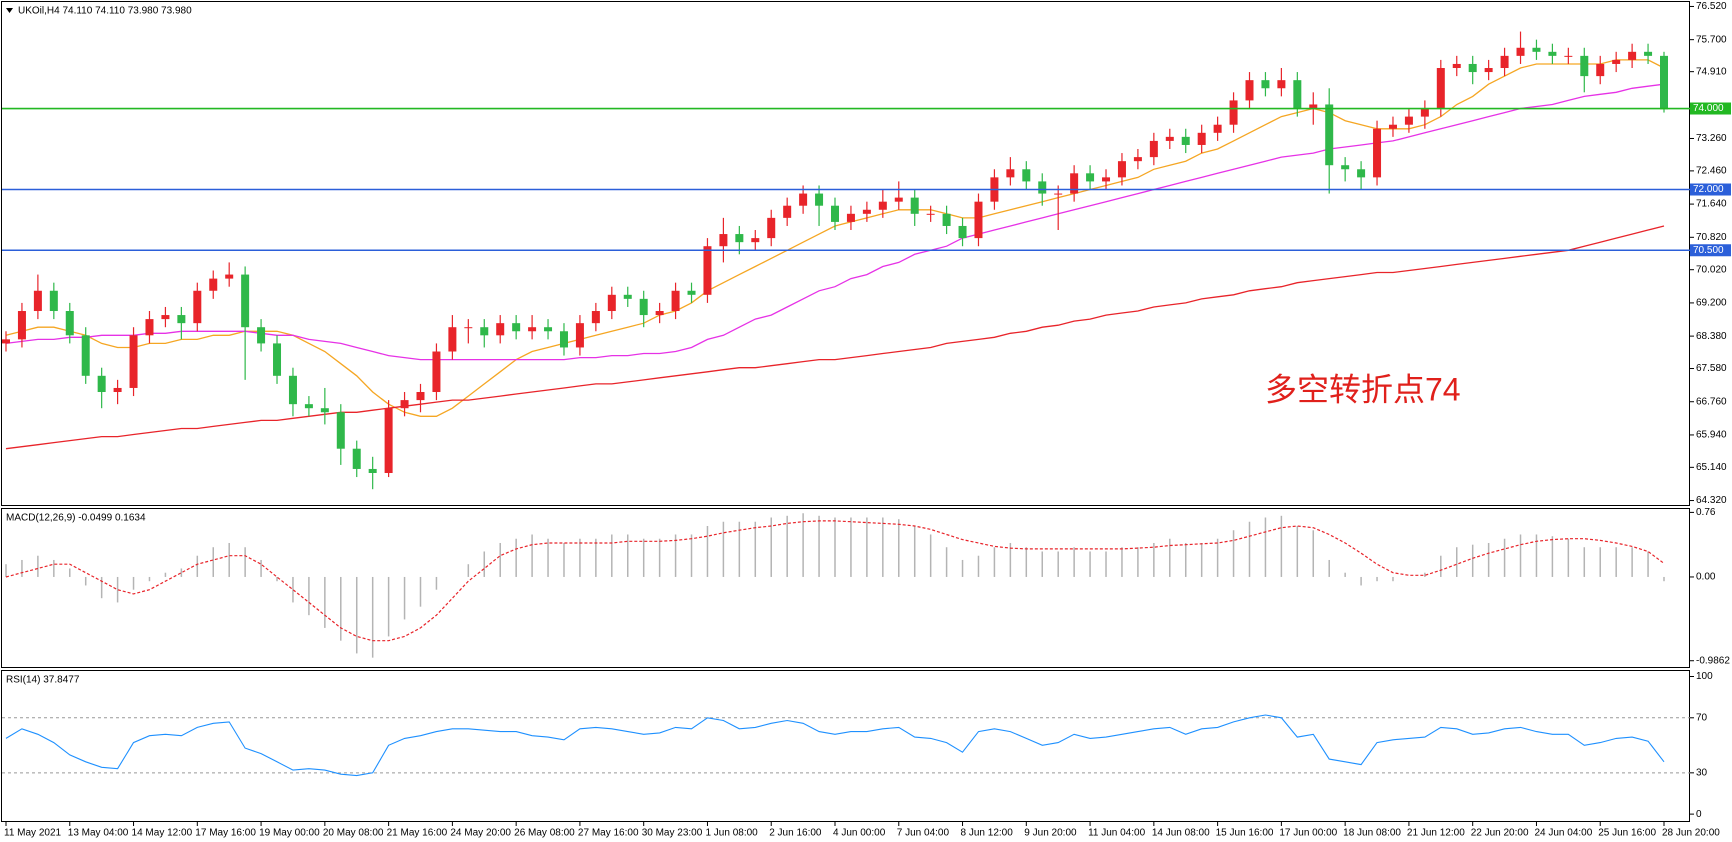  What do you see at coordinates (1704, 676) in the screenshot?
I see `y-tick-label: 100` at bounding box center [1704, 676].